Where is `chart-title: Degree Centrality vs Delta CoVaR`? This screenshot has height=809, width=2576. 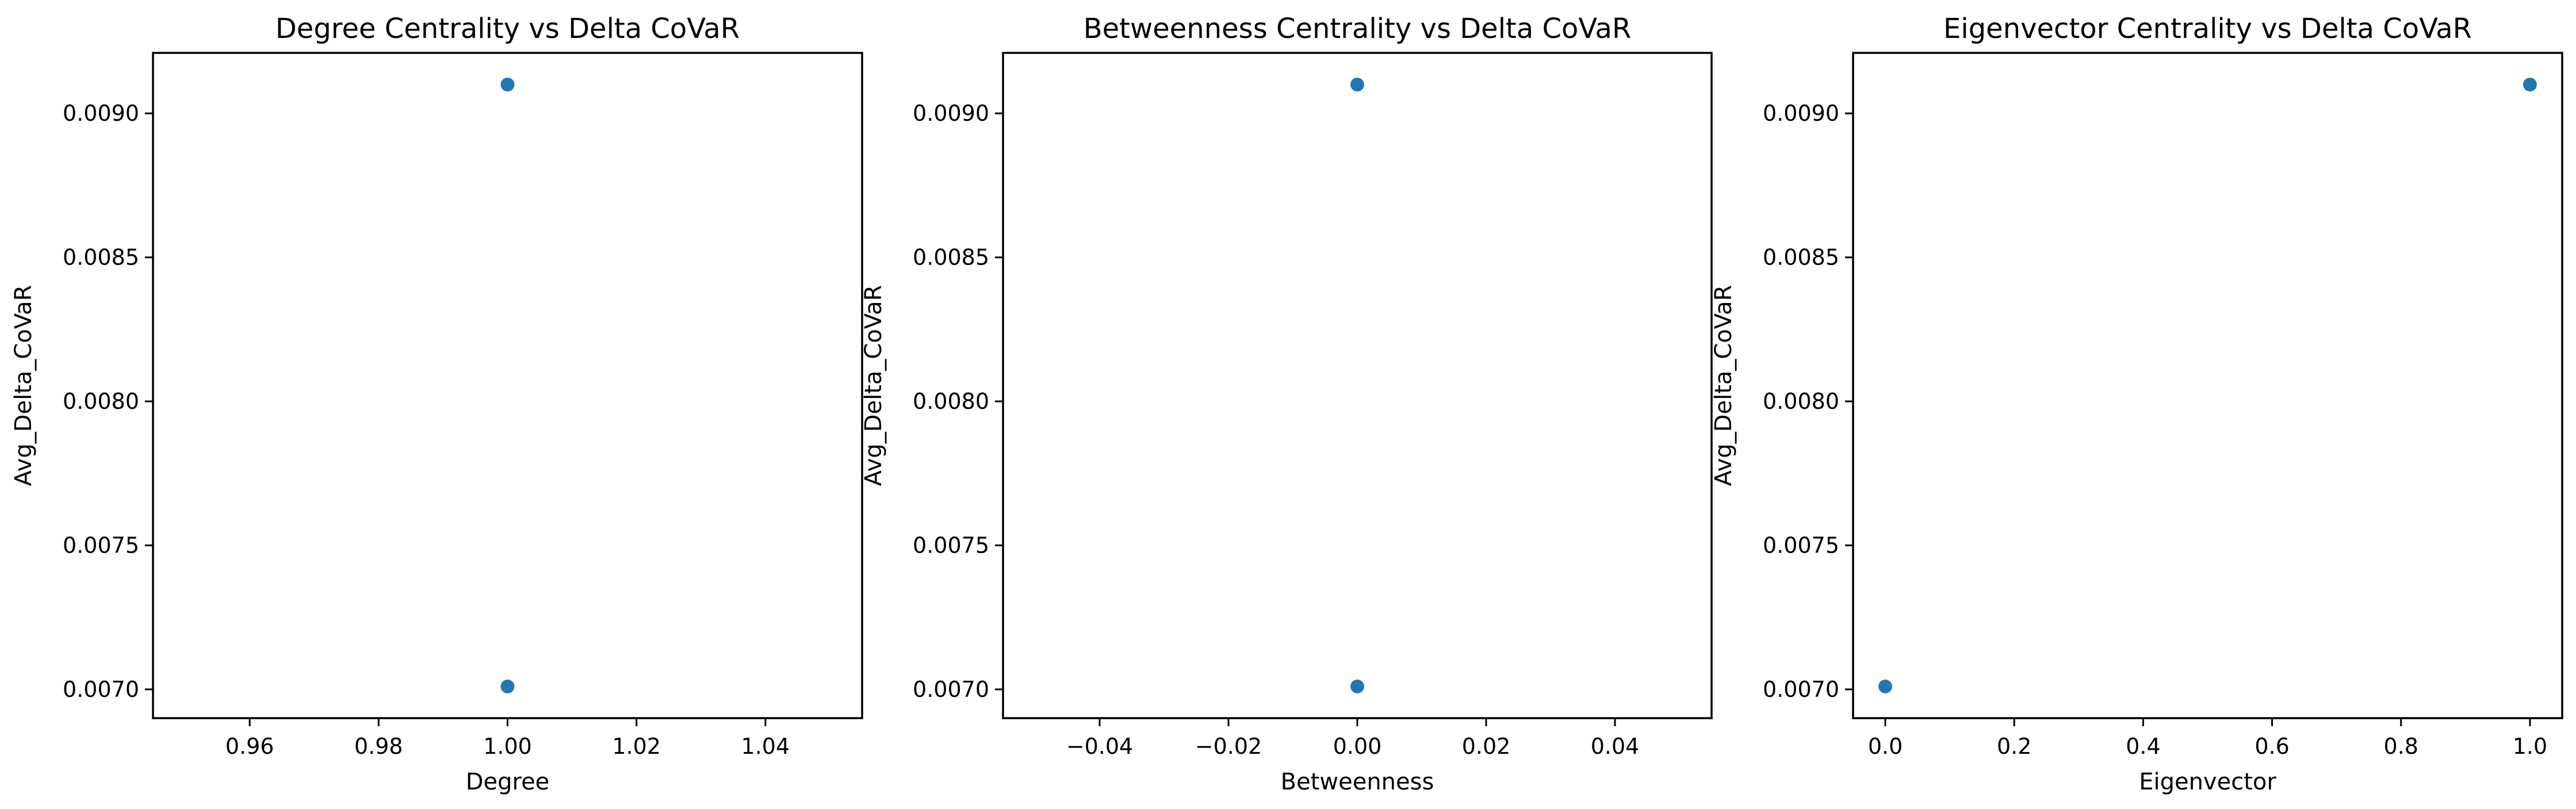 chart-title: Degree Centrality vs Delta CoVaR is located at coordinates (507, 29).